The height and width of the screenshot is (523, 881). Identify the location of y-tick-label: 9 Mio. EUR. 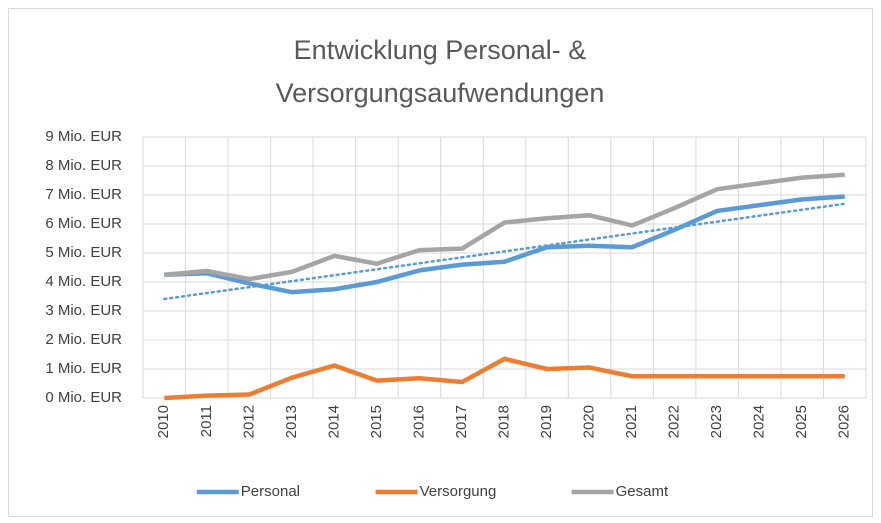
(83, 136).